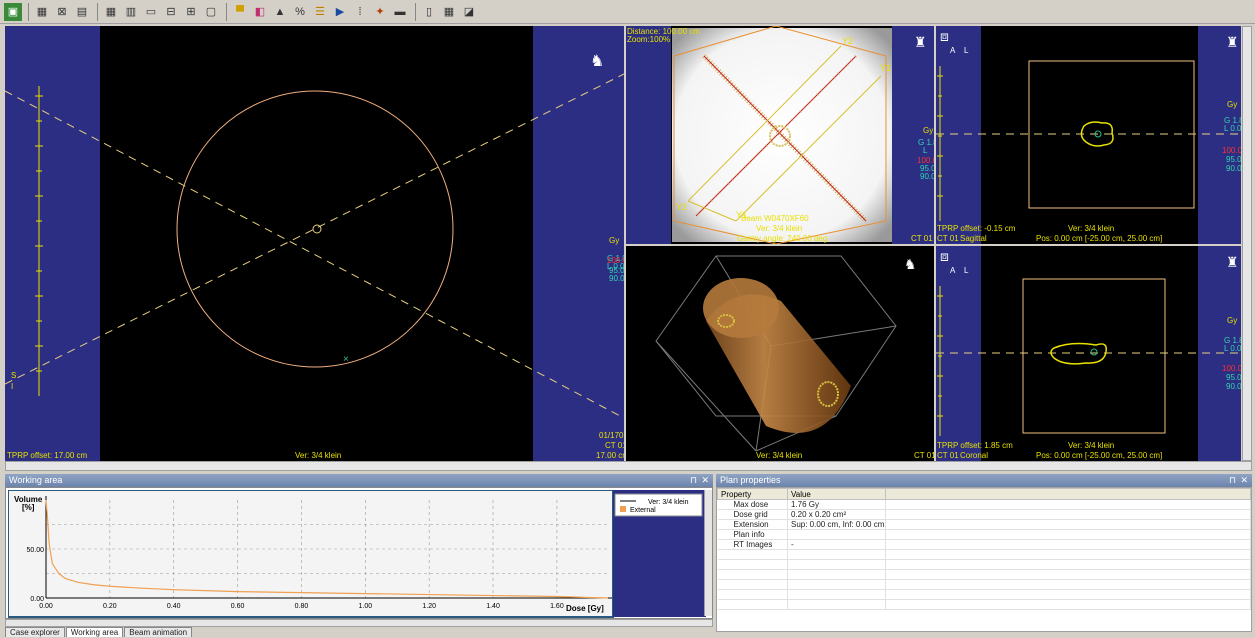 The image size is (1255, 638). Describe the element at coordinates (211, 12) in the screenshot. I see `layout7-icon: ▢` at that location.